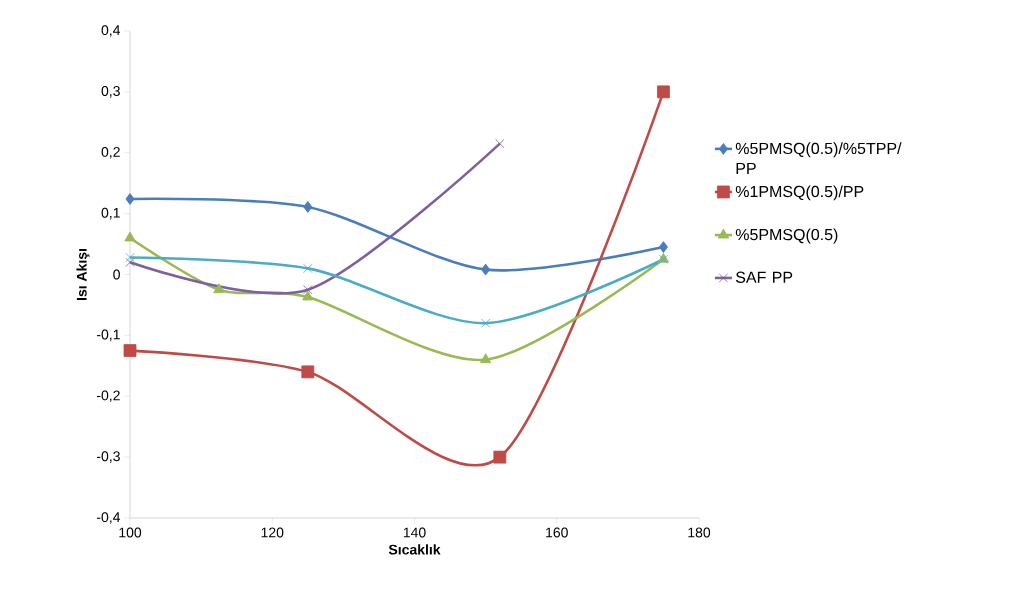 This screenshot has height=612, width=1035. I want to click on y-tick-label: -0,2, so click(108, 396).